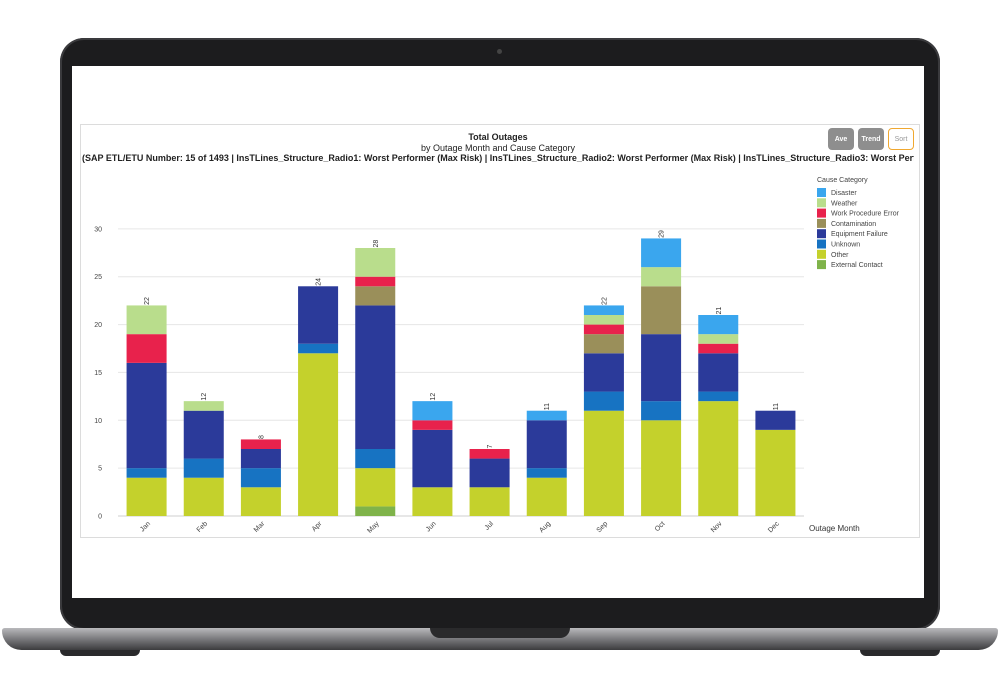  Describe the element at coordinates (718, 396) in the screenshot. I see `bar-segment-nov-unknown` at that location.